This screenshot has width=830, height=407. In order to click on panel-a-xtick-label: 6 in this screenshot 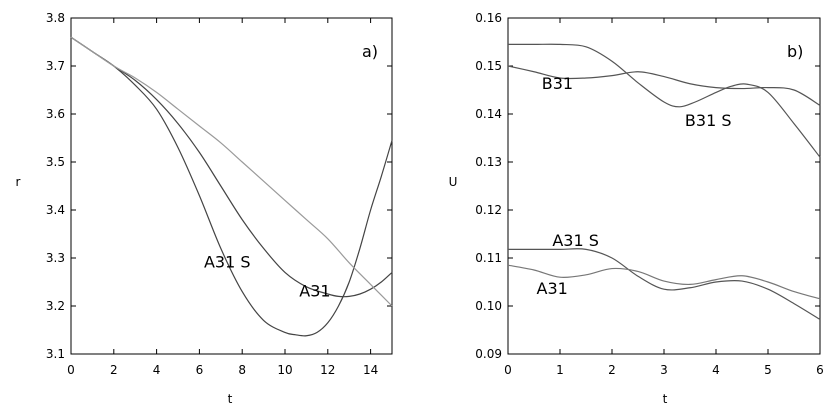, I will do `click(200, 370)`.